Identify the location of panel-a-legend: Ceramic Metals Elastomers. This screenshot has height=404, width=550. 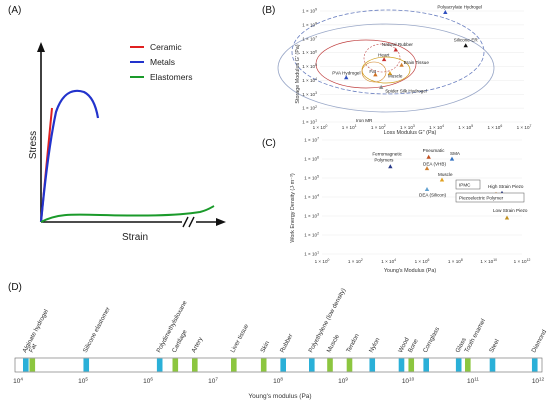
(161, 62).